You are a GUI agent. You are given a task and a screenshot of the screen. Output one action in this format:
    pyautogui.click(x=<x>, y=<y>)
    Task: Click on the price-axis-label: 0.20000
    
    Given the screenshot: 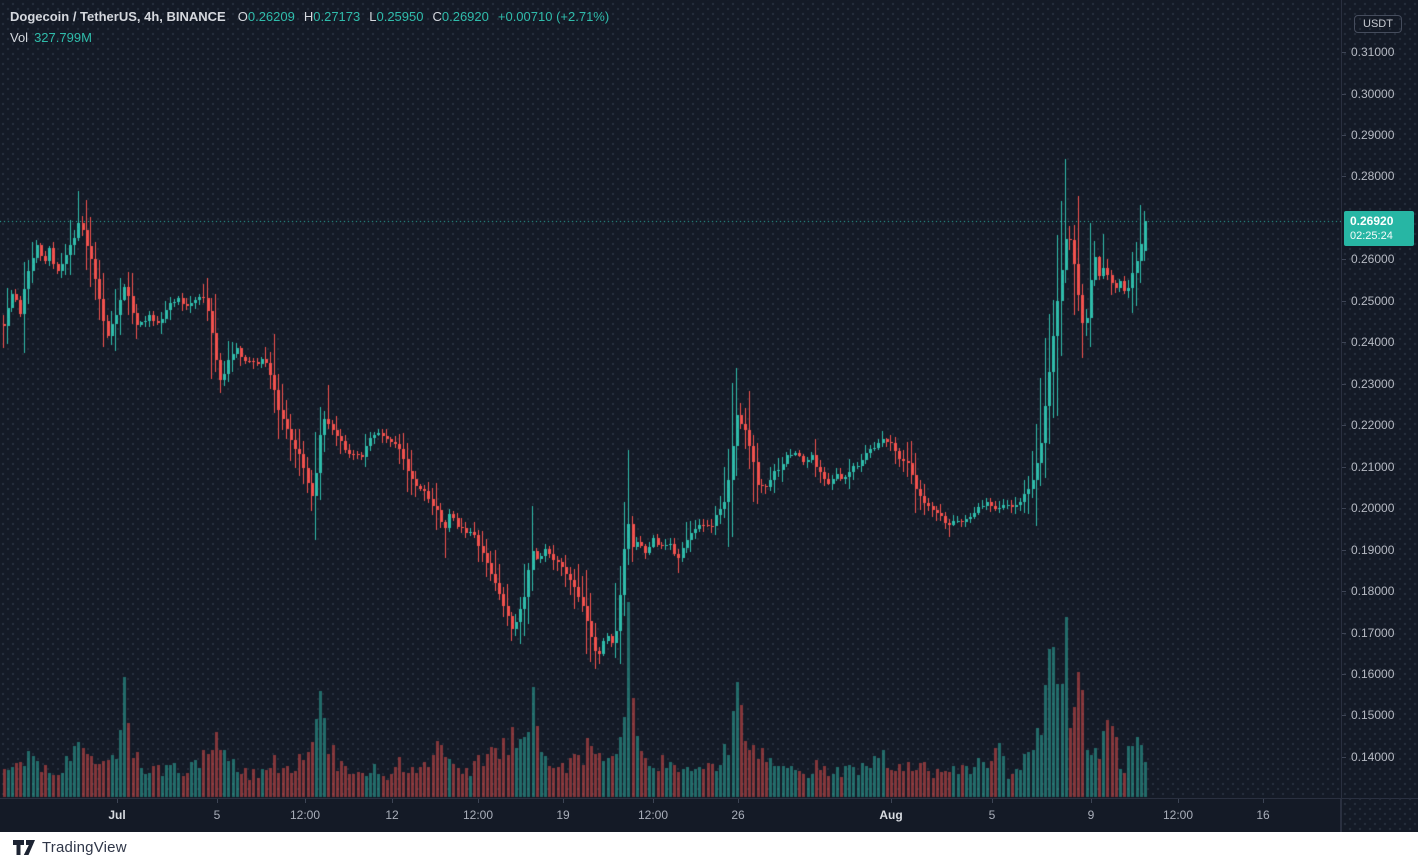 What is the action you would take?
    pyautogui.click(x=1373, y=508)
    